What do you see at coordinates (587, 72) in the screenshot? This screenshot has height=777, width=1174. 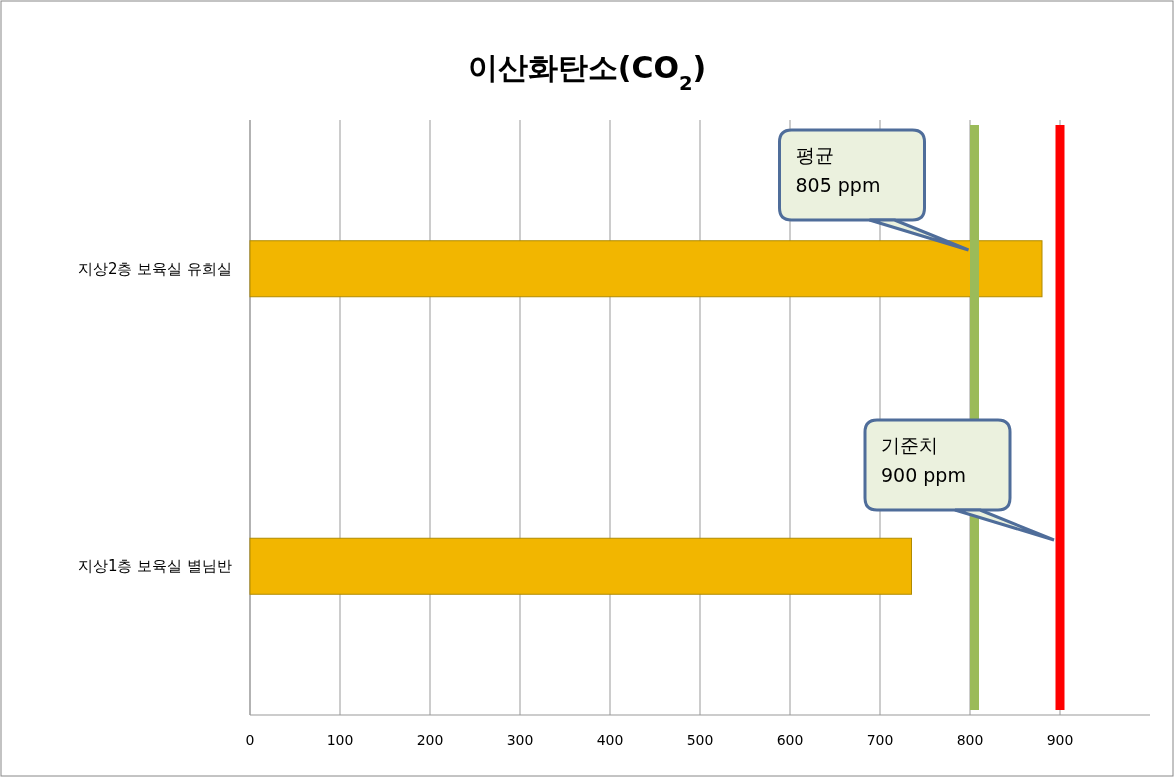 I see `chart-title: 이산화탄소(CO$_{2}$)` at bounding box center [587, 72].